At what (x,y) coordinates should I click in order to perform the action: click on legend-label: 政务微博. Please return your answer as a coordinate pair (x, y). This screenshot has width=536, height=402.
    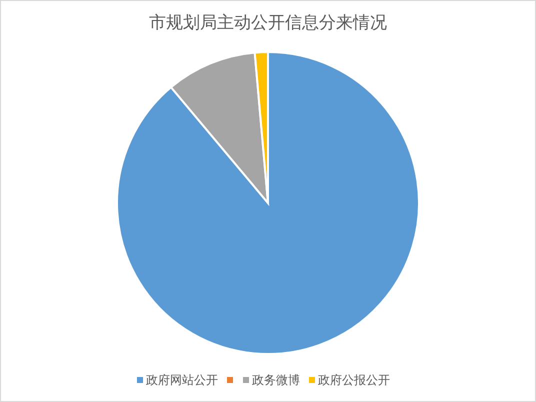
    Looking at the image, I should click on (276, 380).